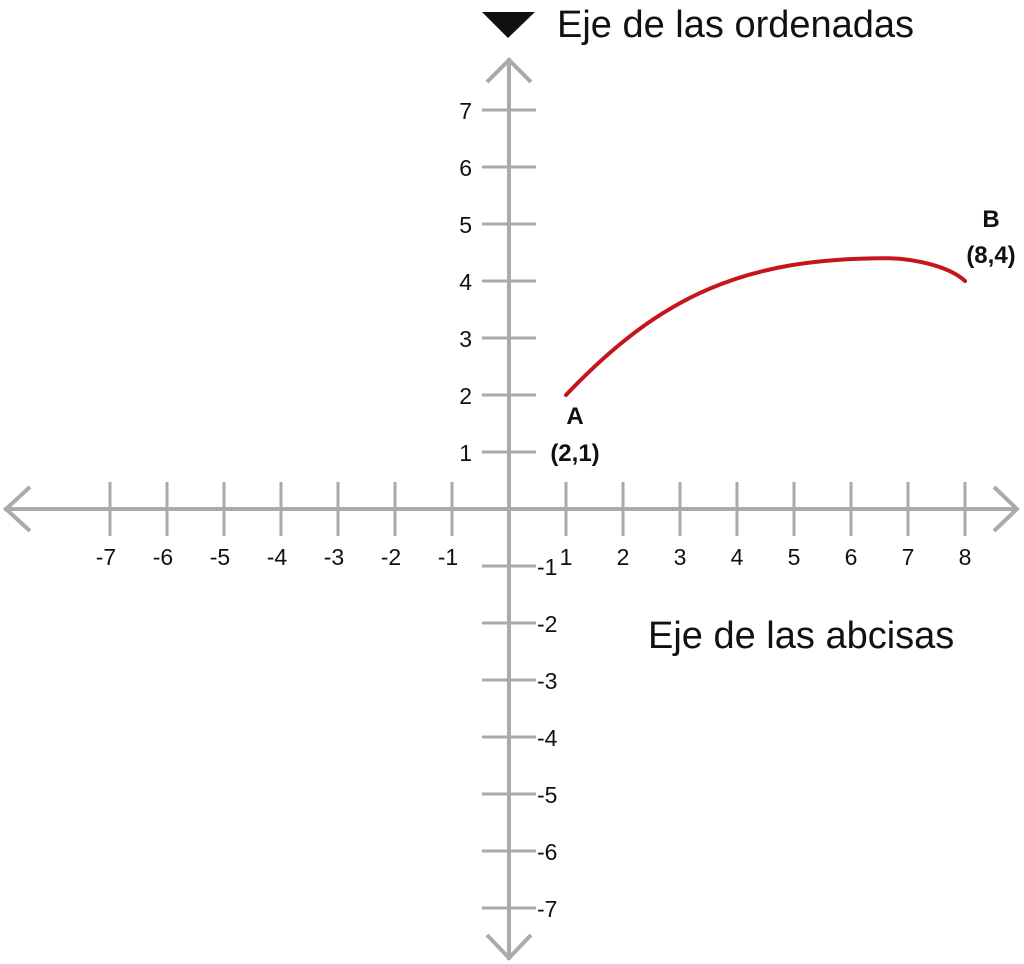 This screenshot has width=1024, height=964. I want to click on y-tick-label: -2, so click(547, 624).